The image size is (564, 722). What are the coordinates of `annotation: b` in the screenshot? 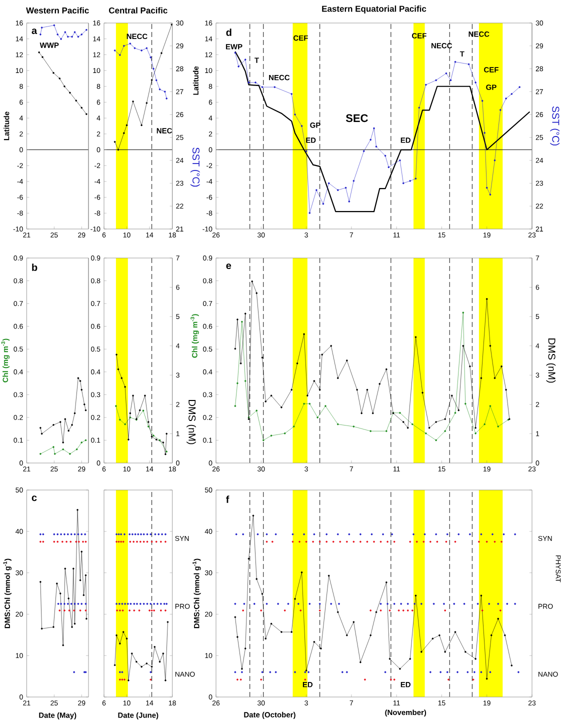 It's located at (35, 267).